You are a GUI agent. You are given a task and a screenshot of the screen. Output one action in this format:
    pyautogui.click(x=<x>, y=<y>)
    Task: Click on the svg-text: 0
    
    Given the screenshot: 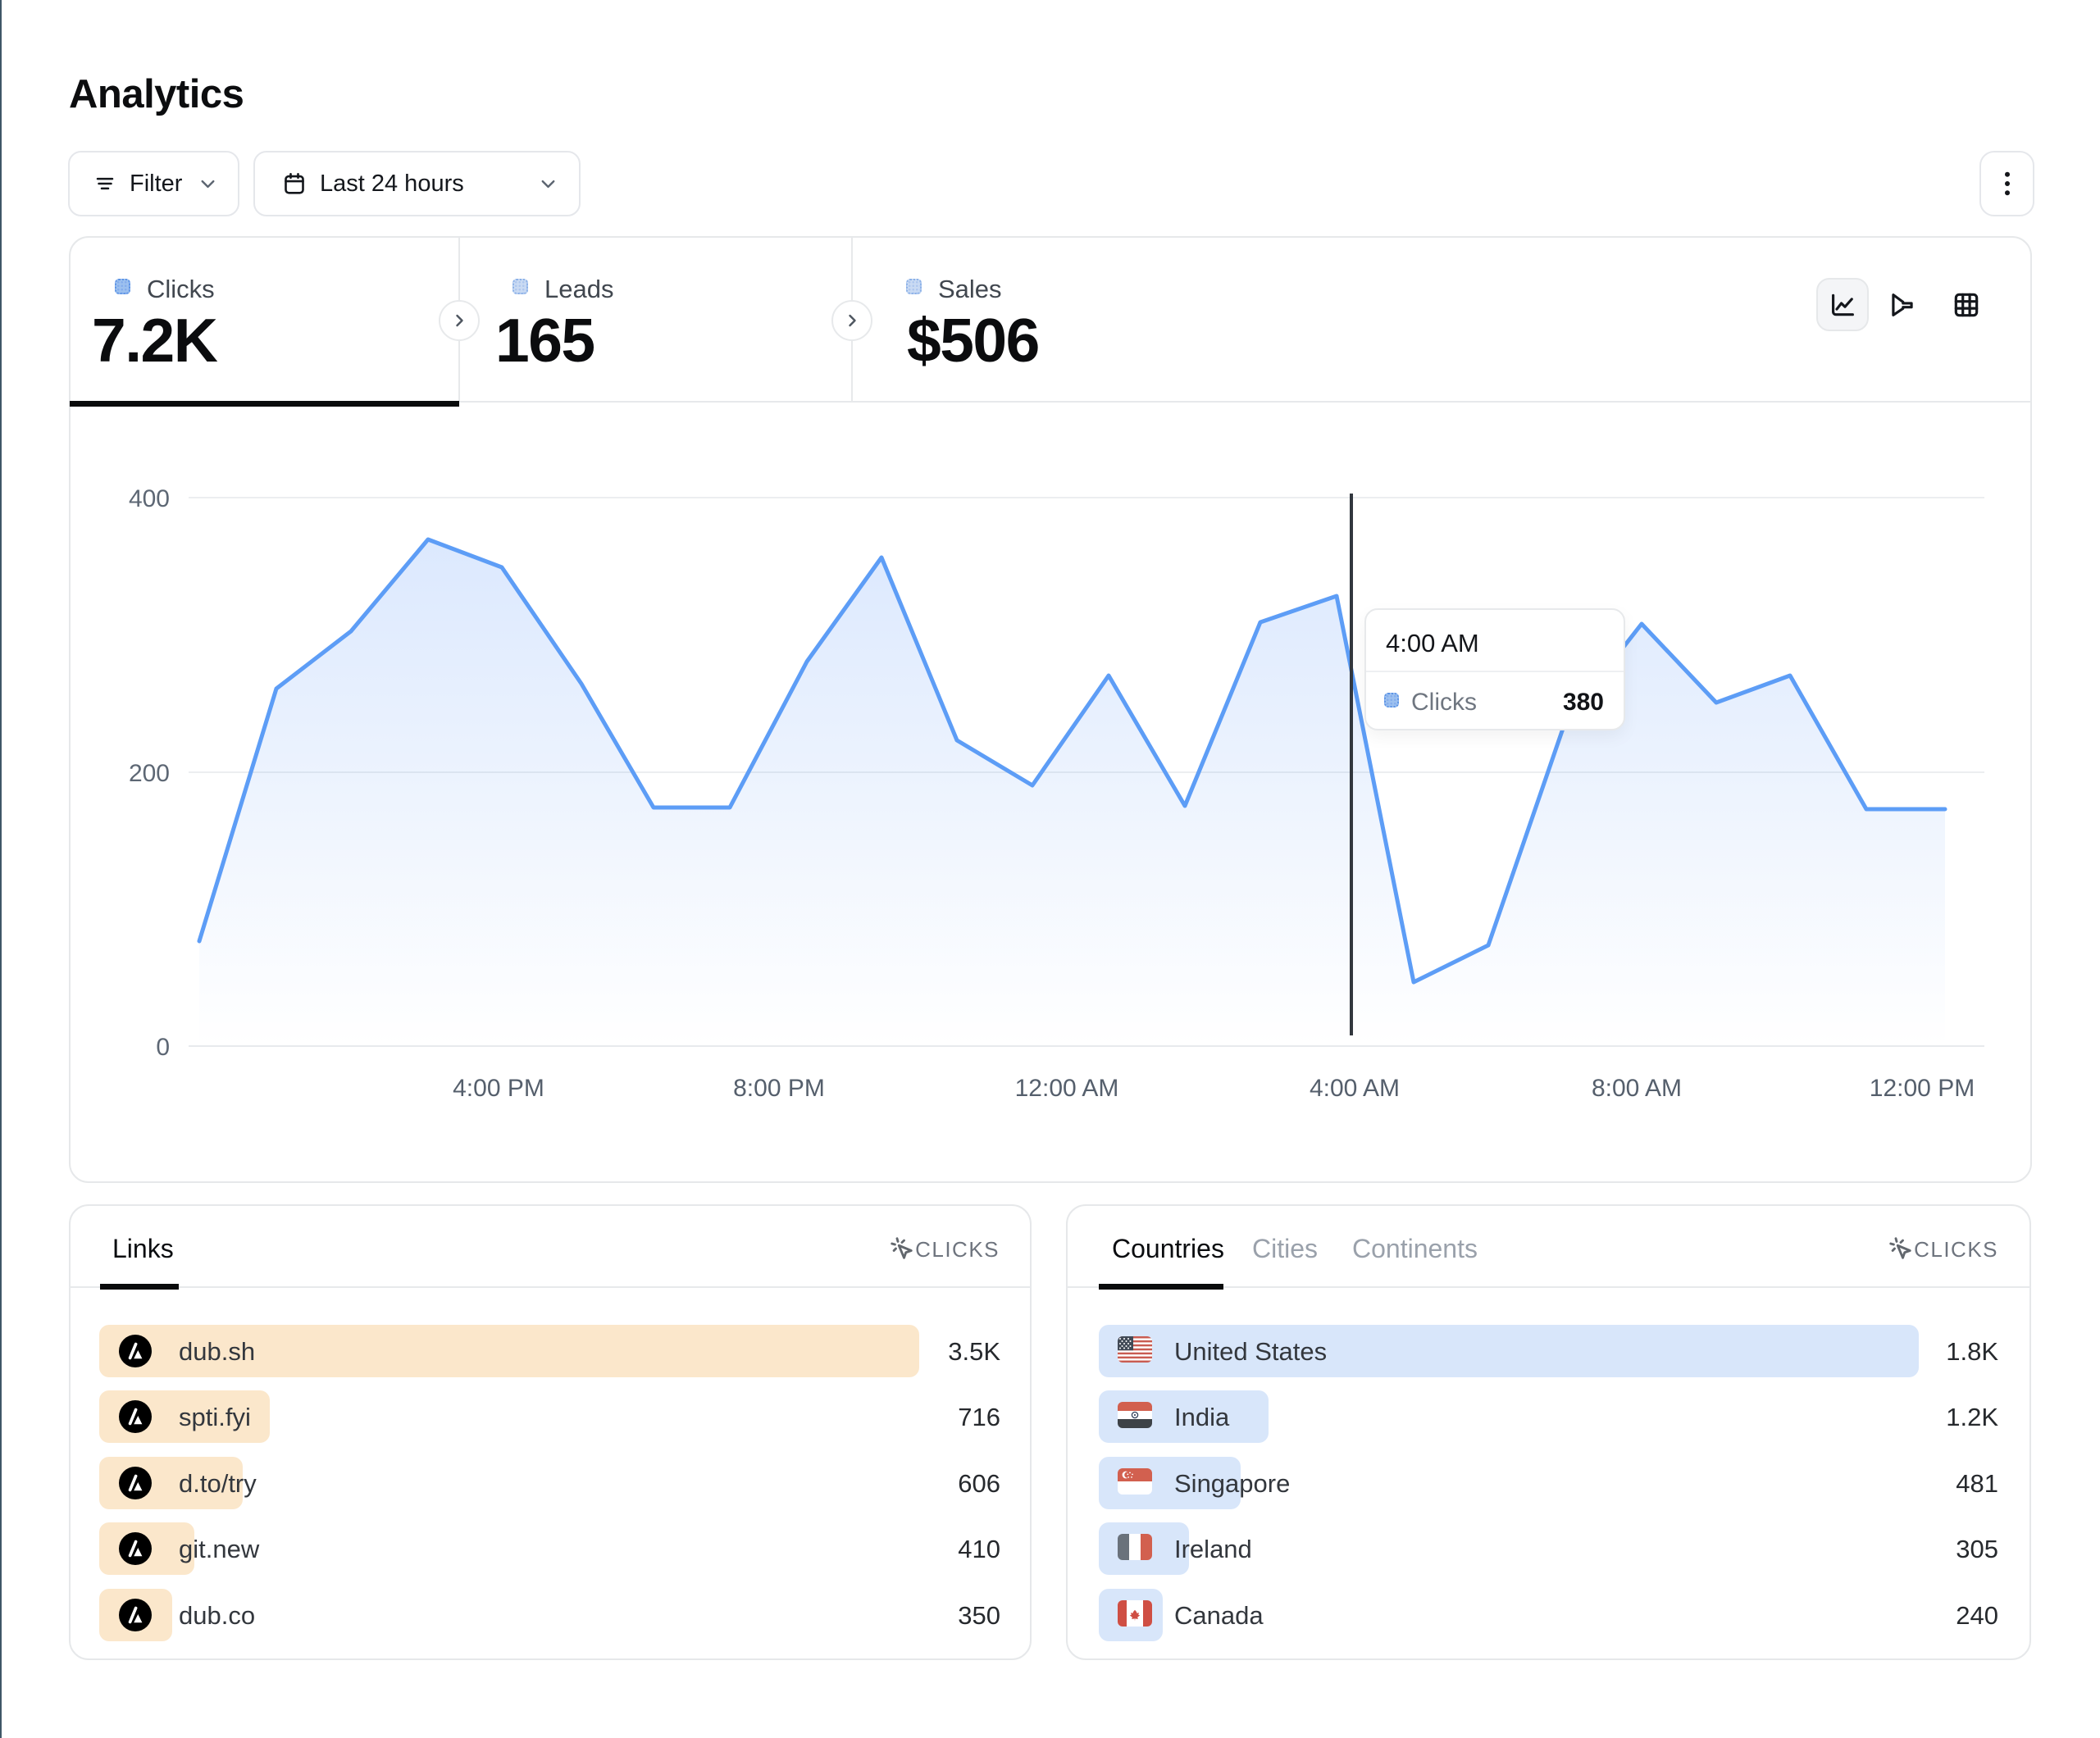 What is the action you would take?
    pyautogui.click(x=163, y=1047)
    